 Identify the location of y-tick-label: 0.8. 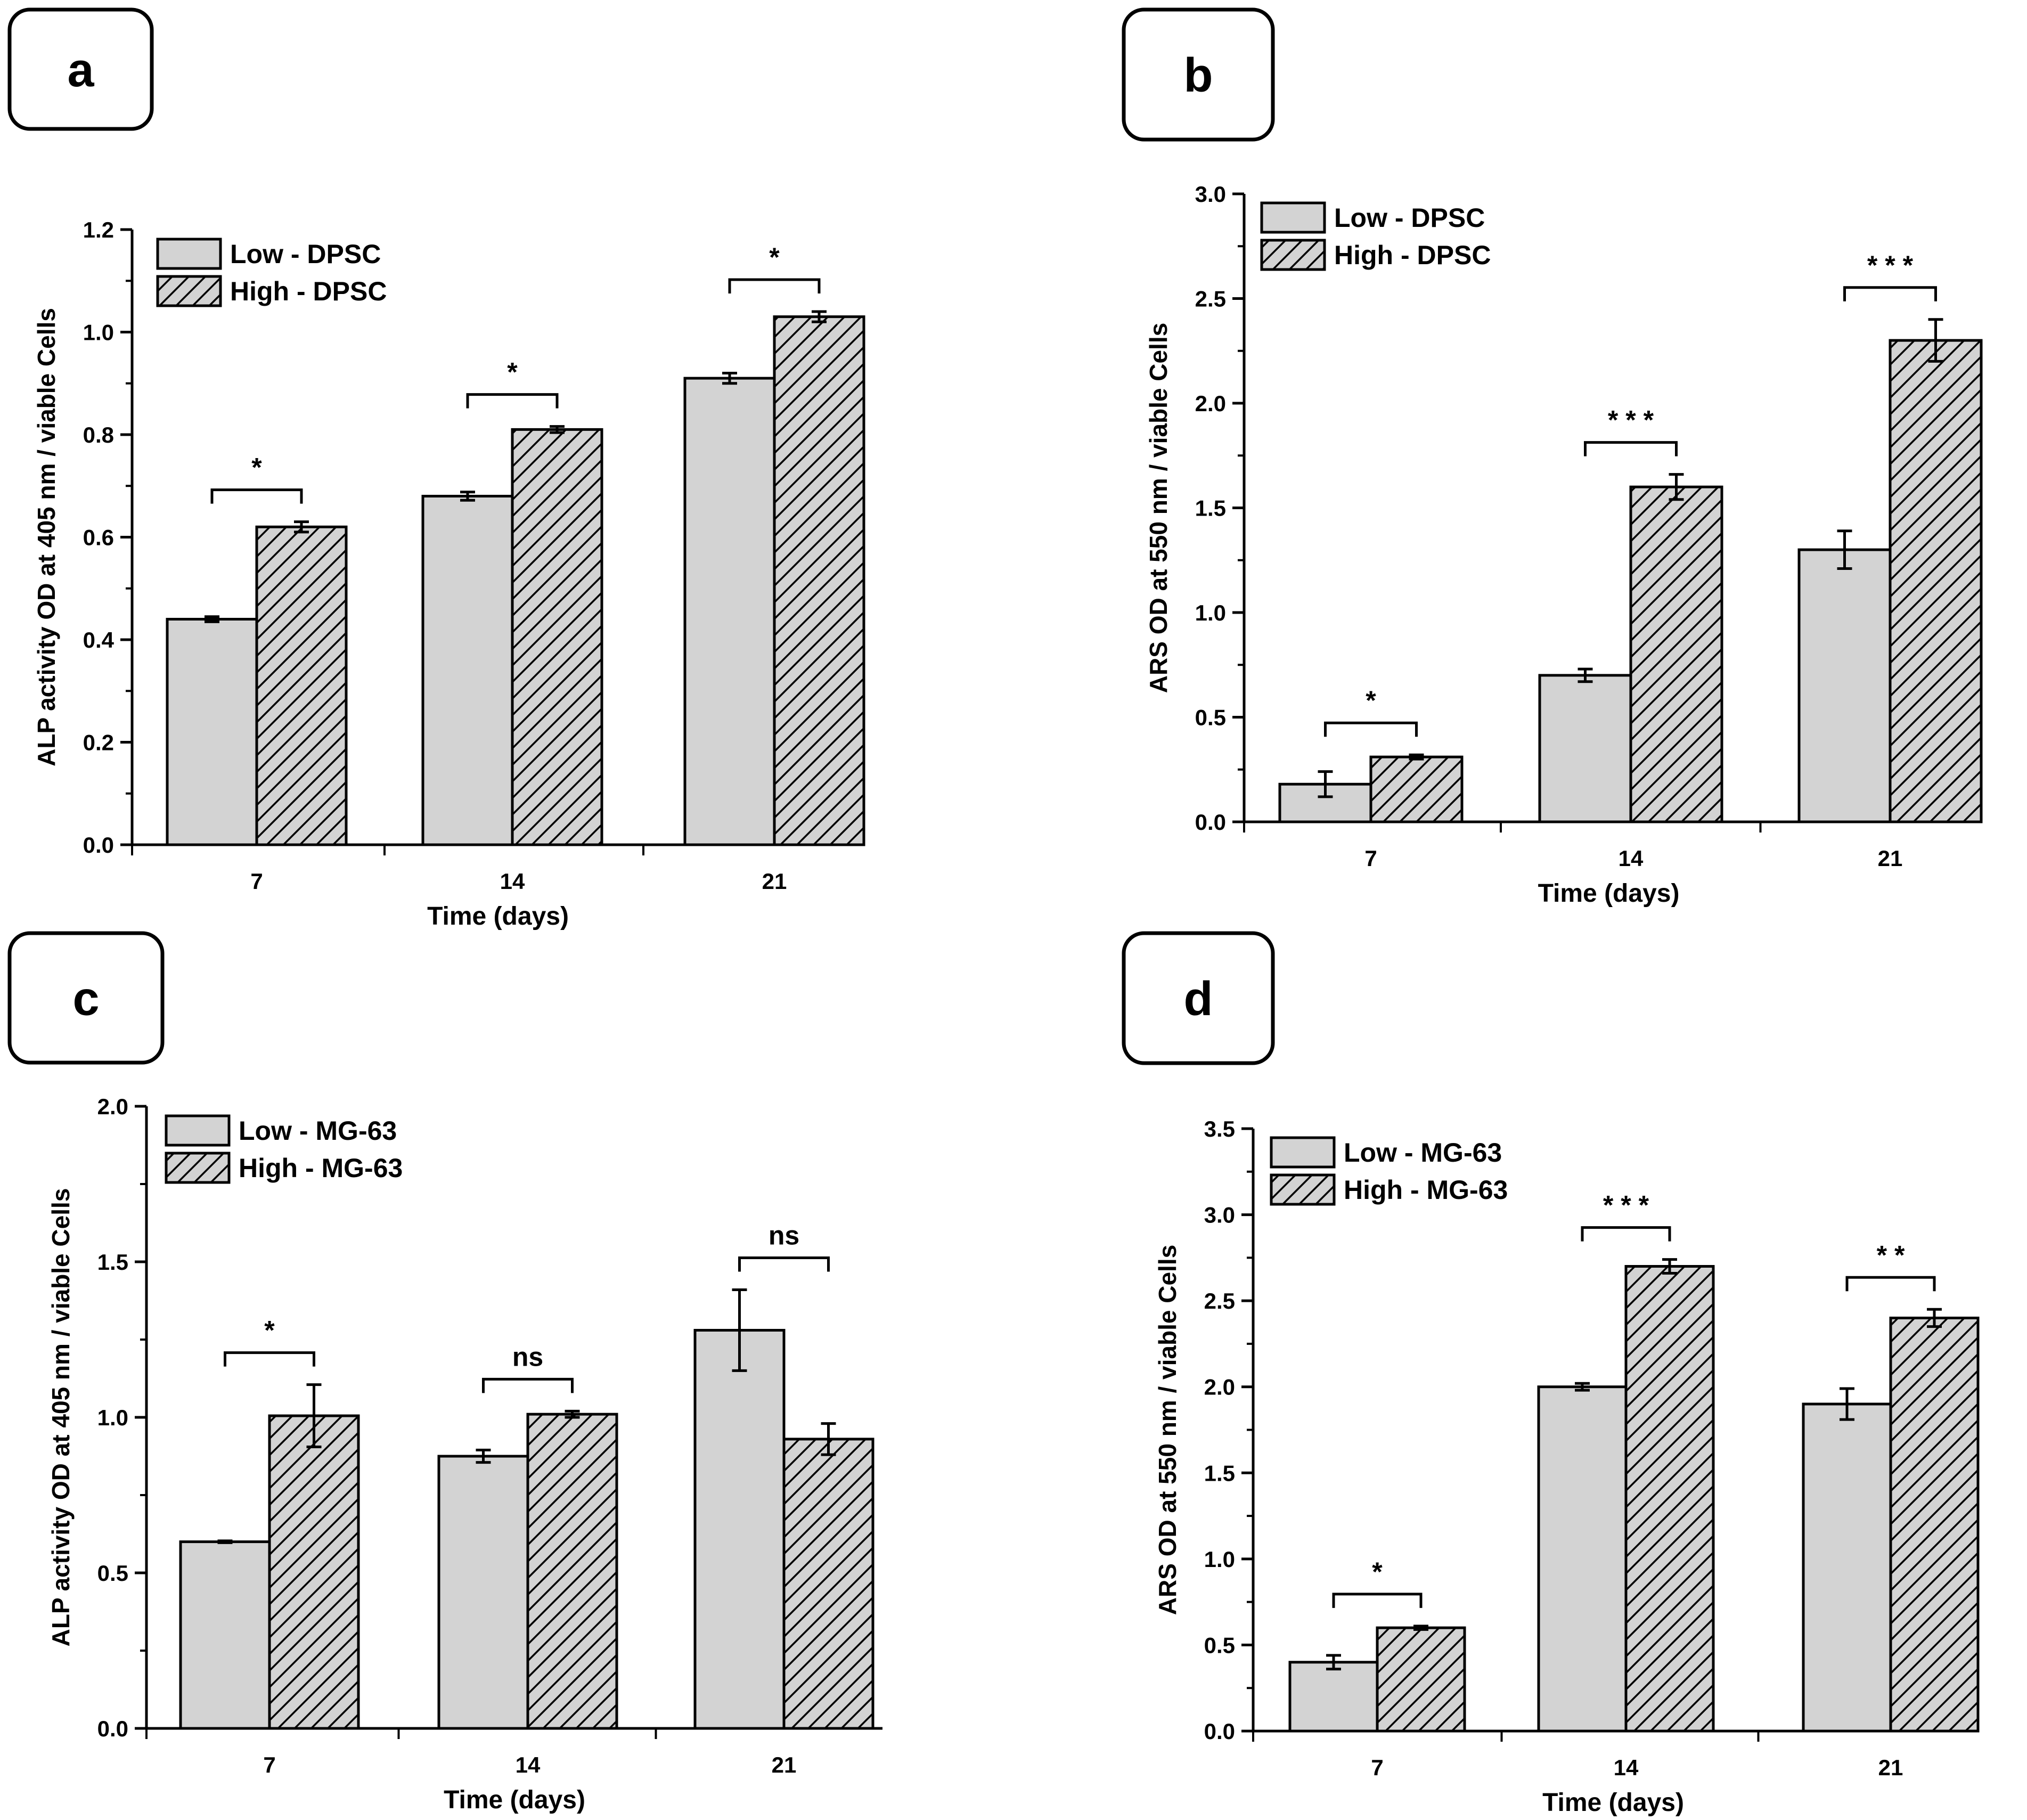
(98, 434).